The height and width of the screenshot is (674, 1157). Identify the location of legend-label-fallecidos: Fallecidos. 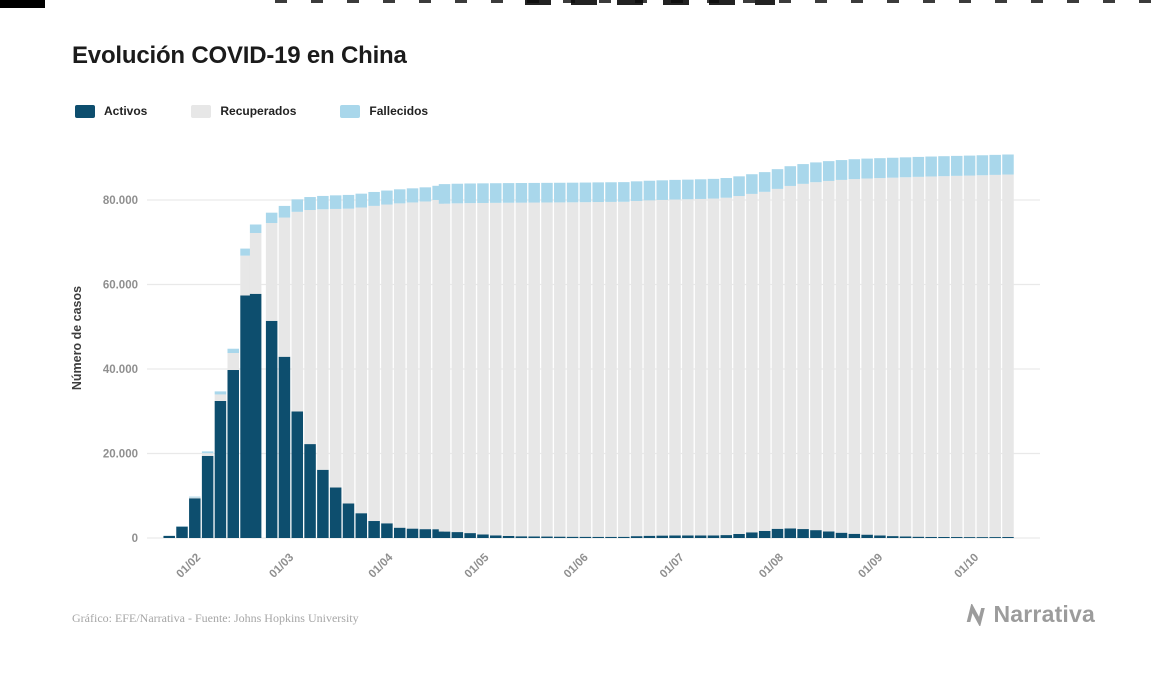
(399, 111).